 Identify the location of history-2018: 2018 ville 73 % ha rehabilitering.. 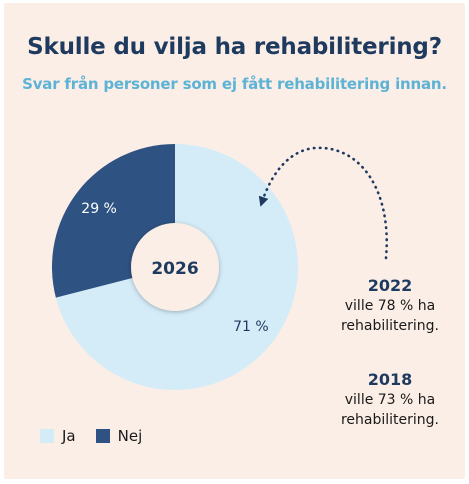
(390, 400).